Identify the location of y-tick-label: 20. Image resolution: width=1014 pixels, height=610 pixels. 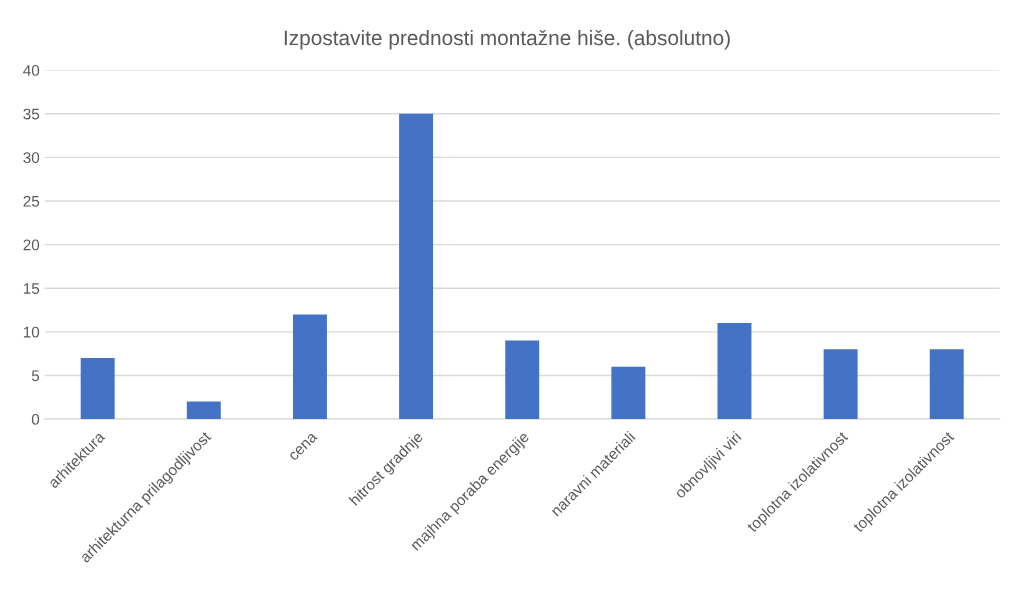
(31, 245).